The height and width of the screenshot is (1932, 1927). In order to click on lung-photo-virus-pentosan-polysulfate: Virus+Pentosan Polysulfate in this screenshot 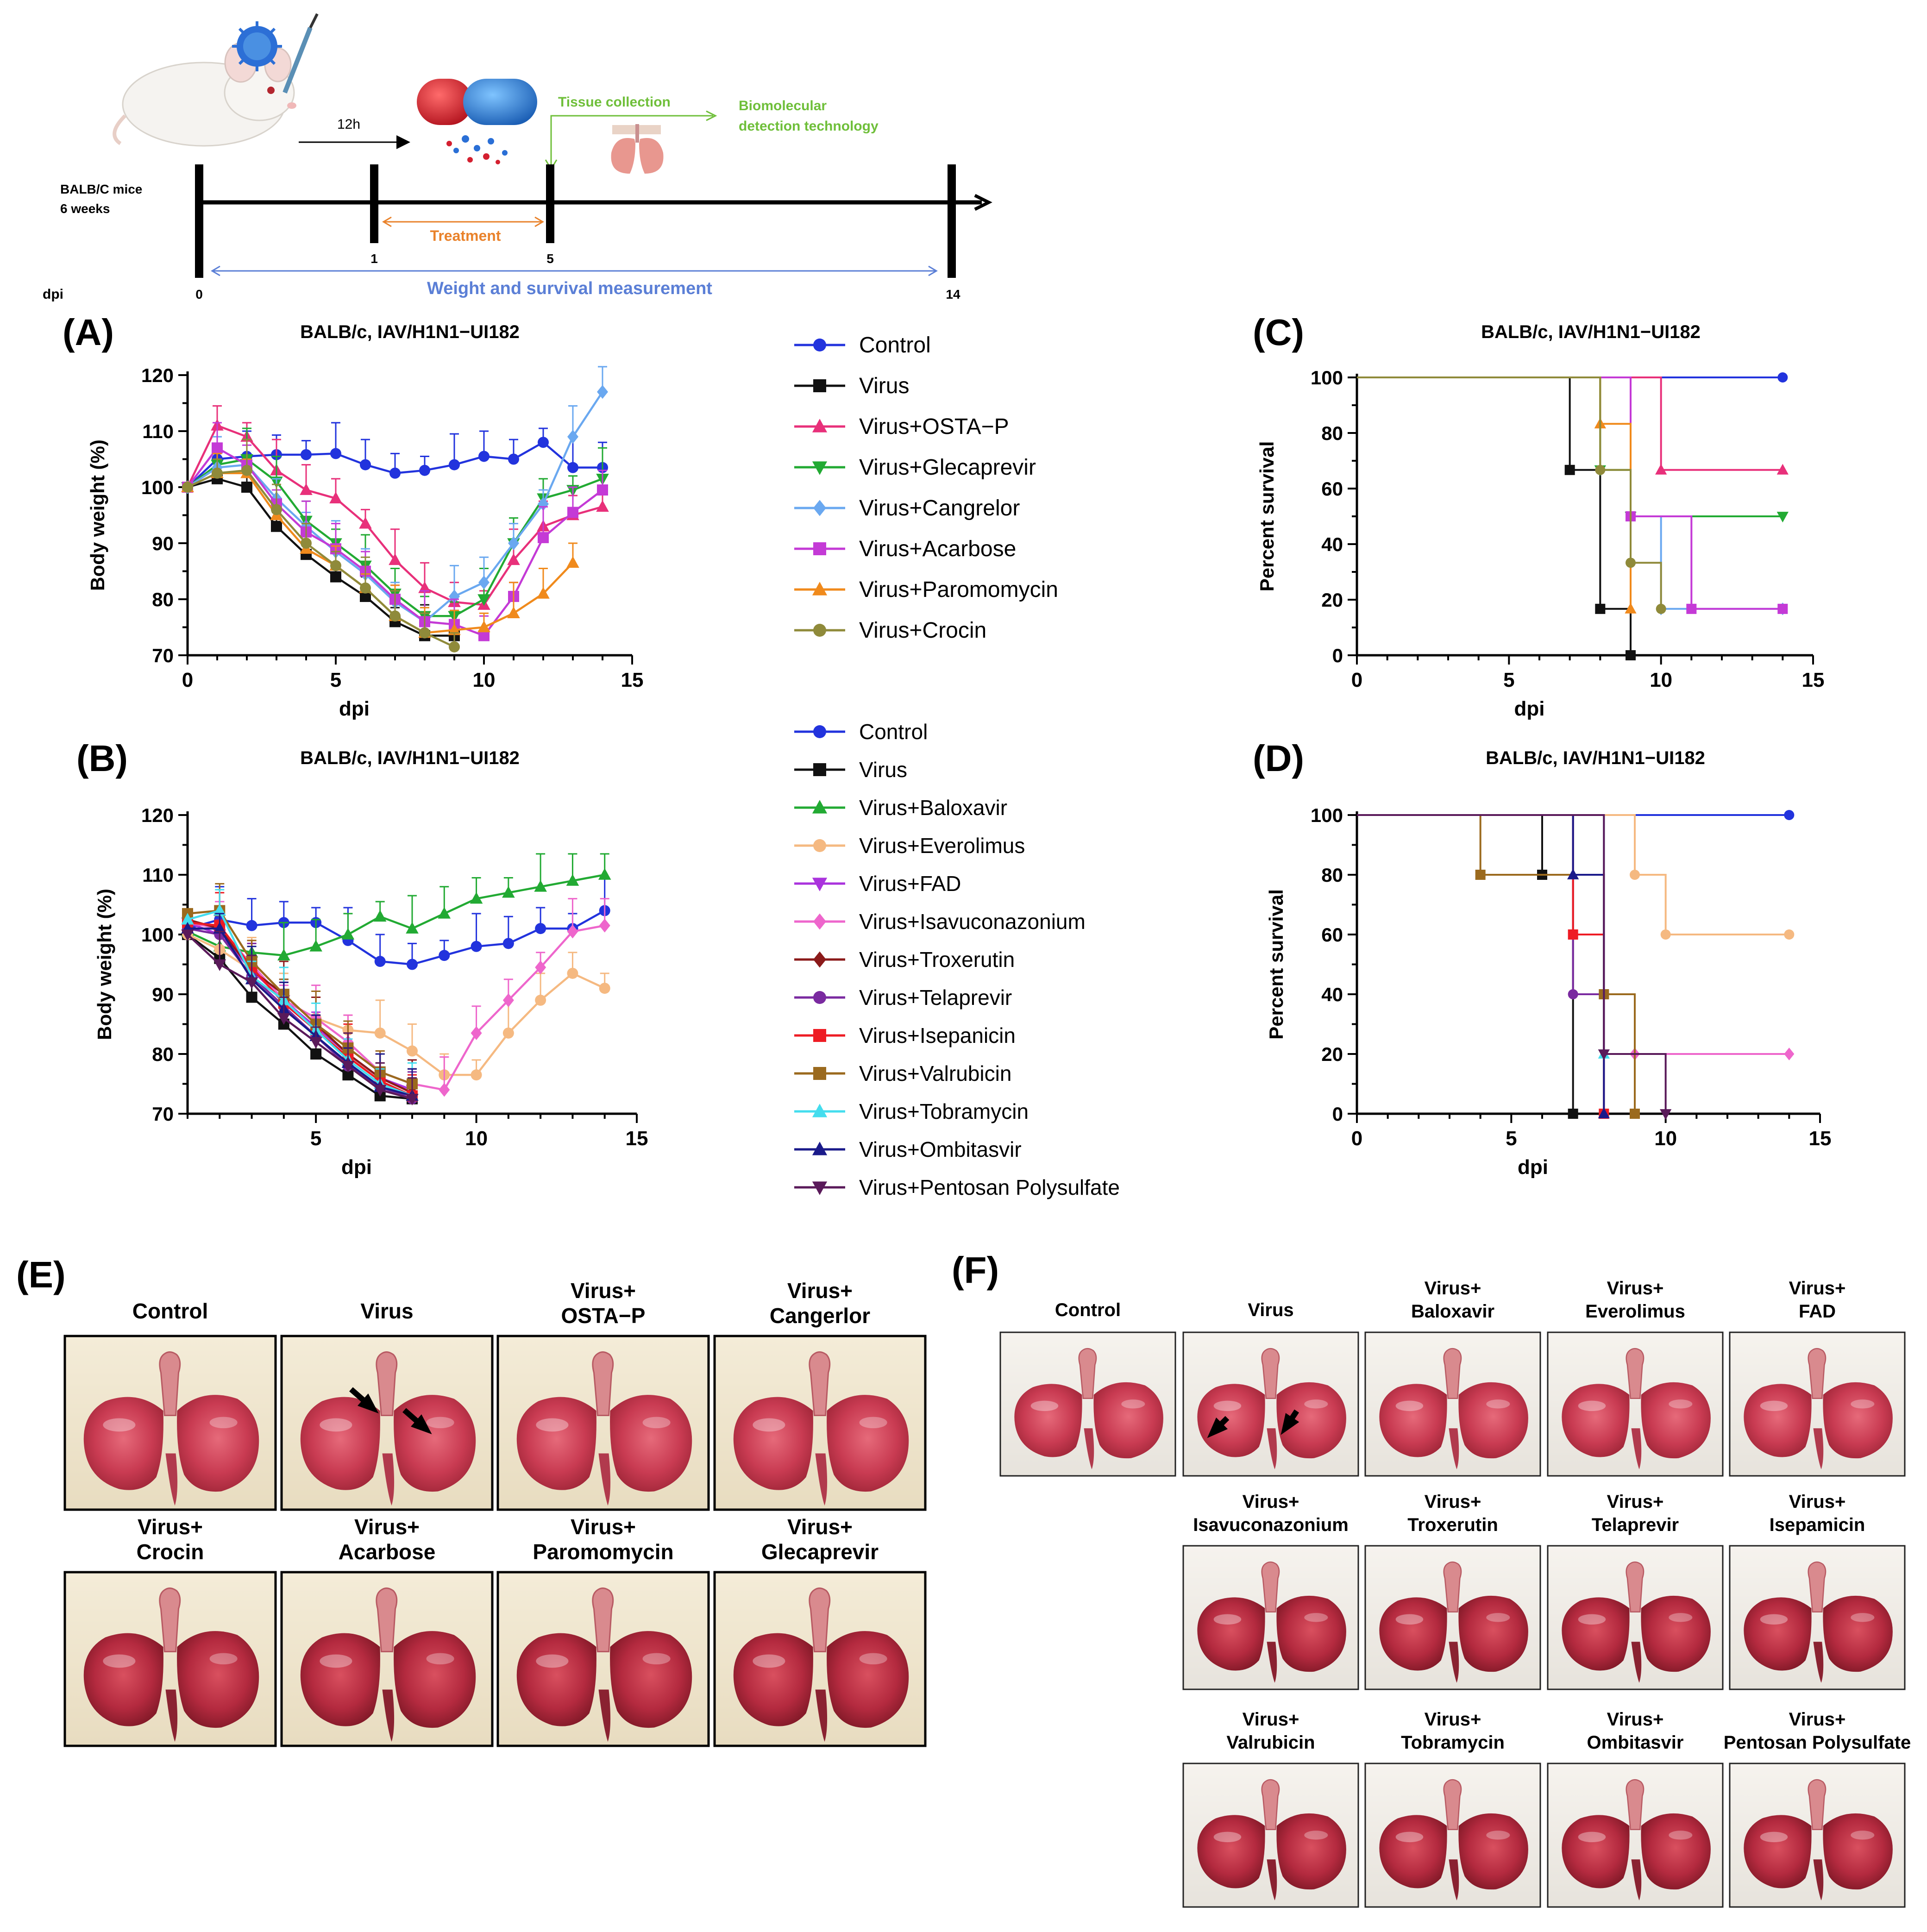, I will do `click(1817, 1808)`.